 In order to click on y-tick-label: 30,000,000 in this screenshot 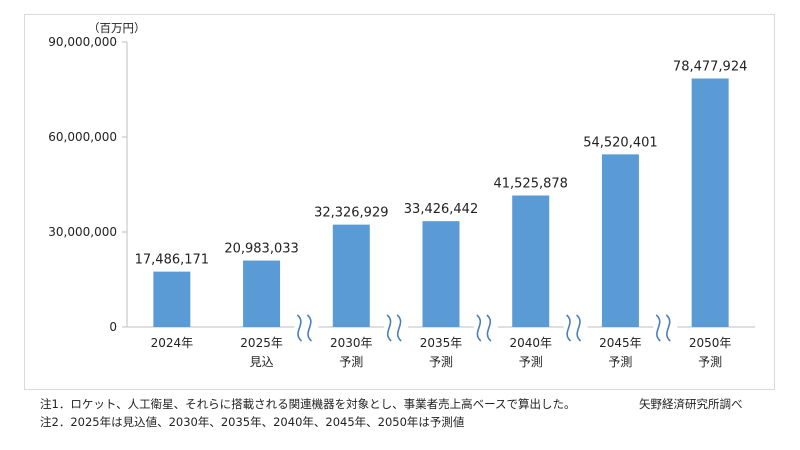, I will do `click(82, 232)`.